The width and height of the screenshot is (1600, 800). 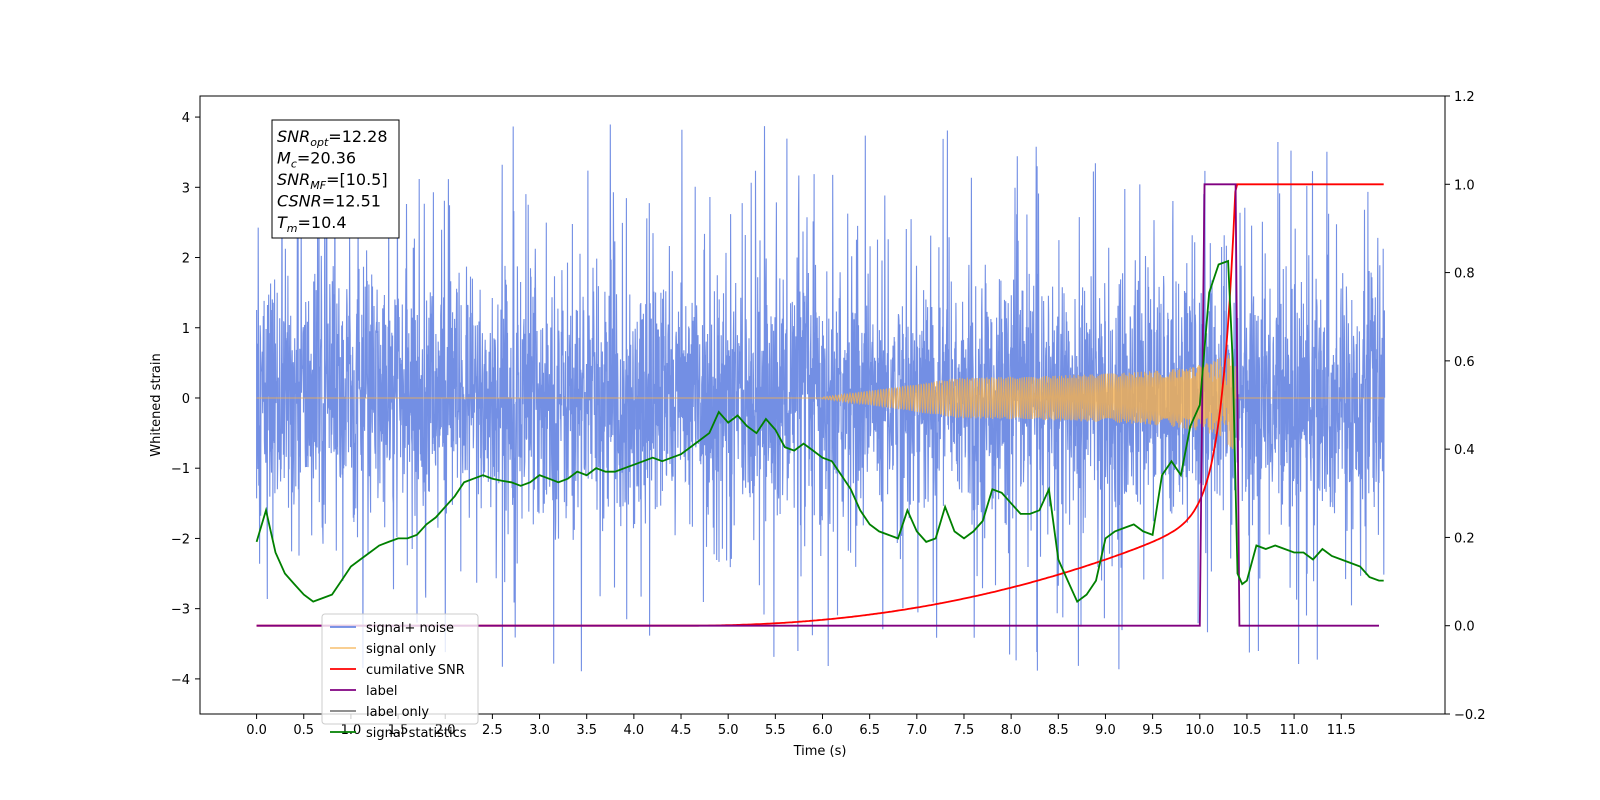 What do you see at coordinates (1011, 730) in the screenshot?
I see `x-tick-label: 8.0` at bounding box center [1011, 730].